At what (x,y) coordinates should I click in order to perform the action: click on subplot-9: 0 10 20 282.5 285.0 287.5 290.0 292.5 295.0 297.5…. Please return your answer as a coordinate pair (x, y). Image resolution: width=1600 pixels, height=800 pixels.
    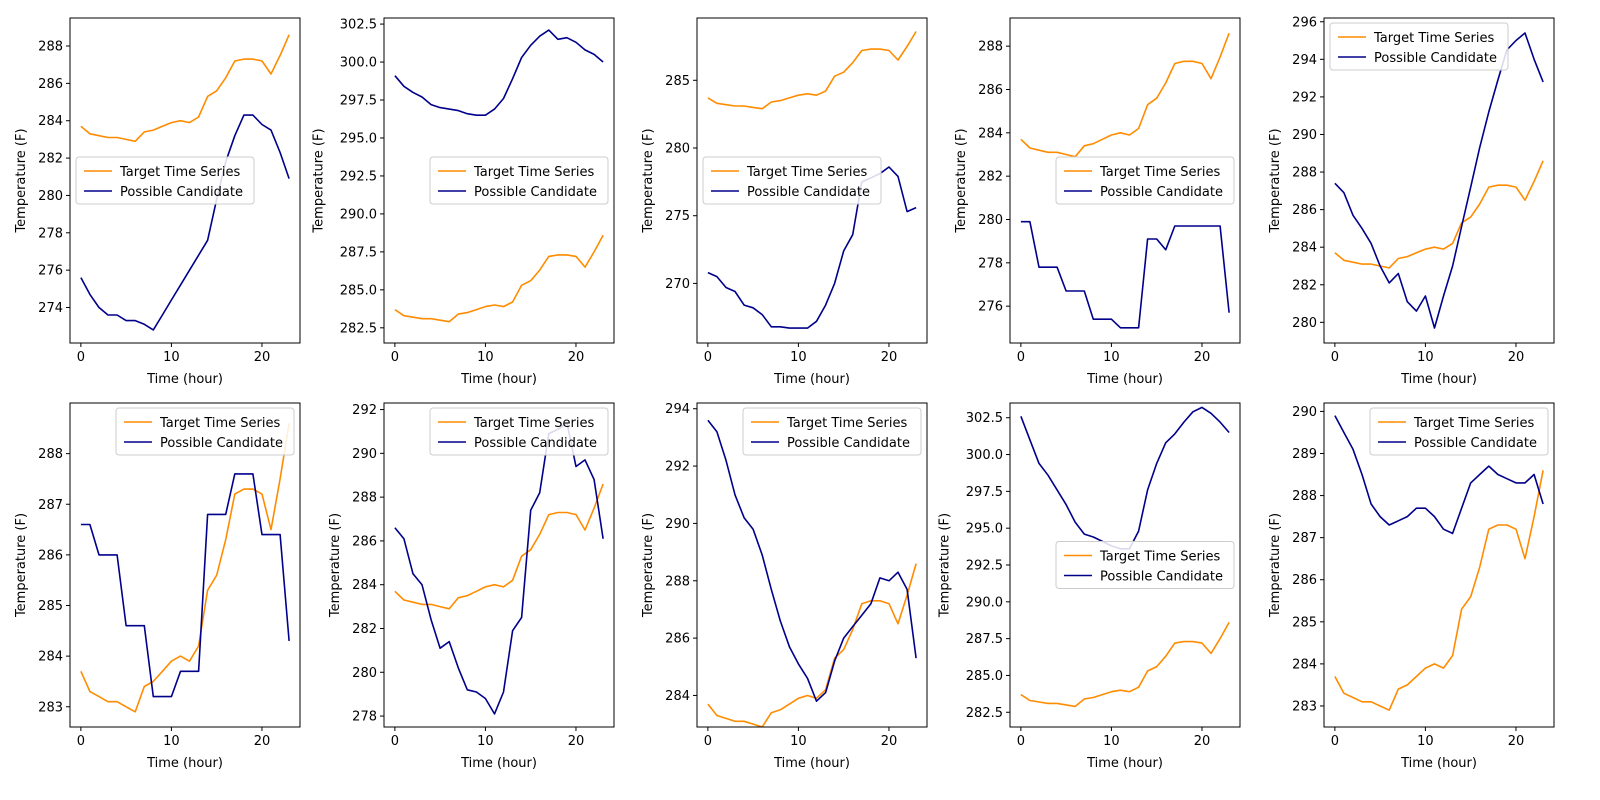
    Looking at the image, I should click on (1089, 586).